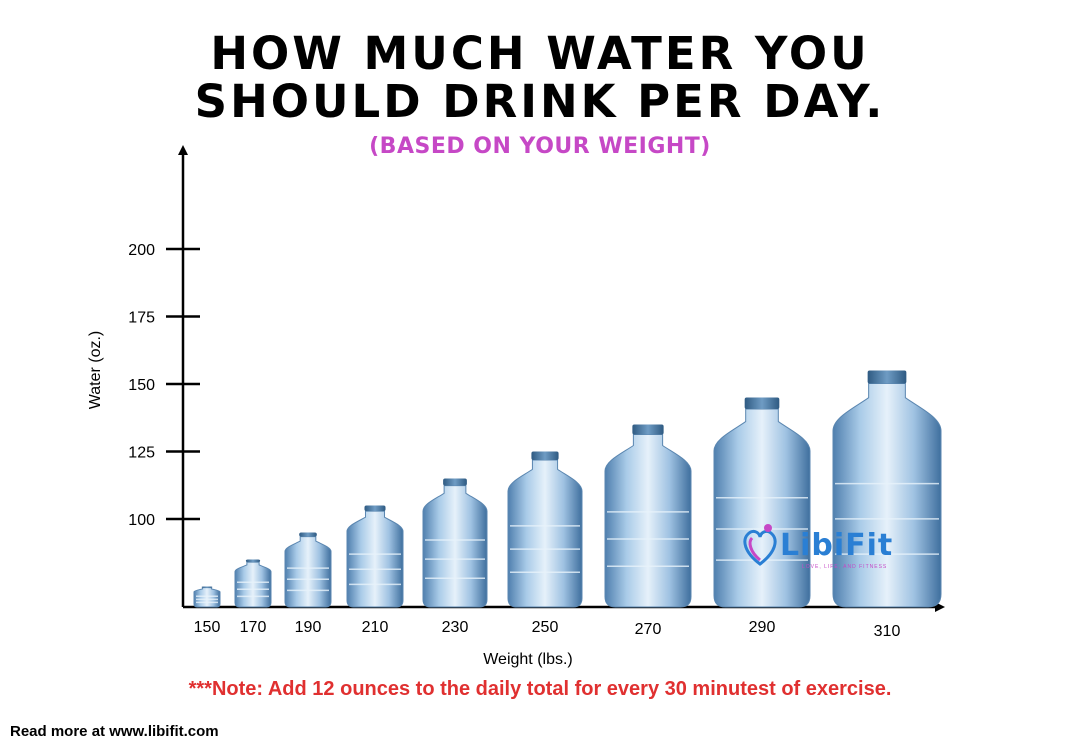 Image resolution: width=1080 pixels, height=750 pixels. What do you see at coordinates (540, 53) in the screenshot?
I see `page-title-line-1: HOW MUCH WATER YOU` at bounding box center [540, 53].